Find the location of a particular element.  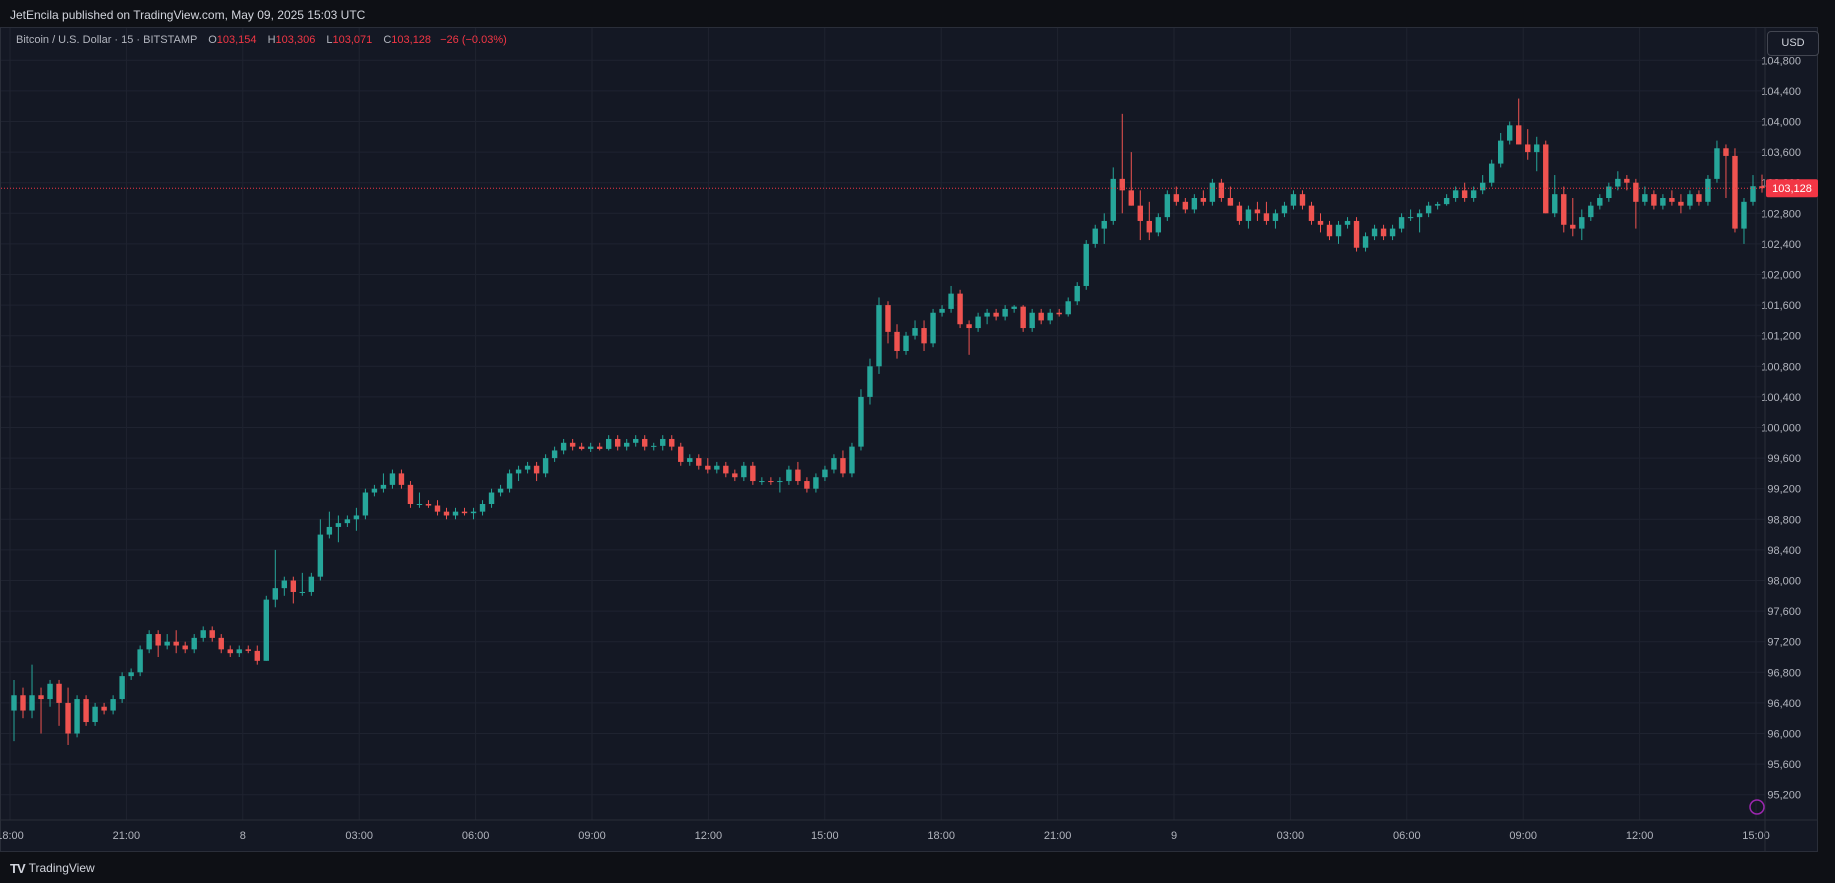

symbol-title: Bitcoin / U.S. Dollar · 15 · BITSTAMP is located at coordinates (107, 40).